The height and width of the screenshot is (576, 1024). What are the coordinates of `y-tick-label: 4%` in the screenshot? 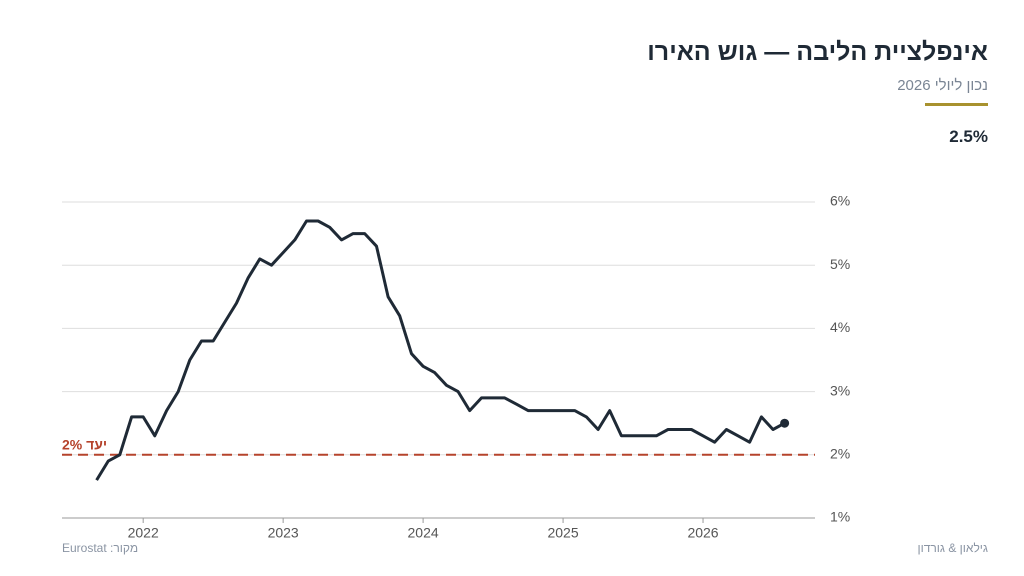 It's located at (840, 327).